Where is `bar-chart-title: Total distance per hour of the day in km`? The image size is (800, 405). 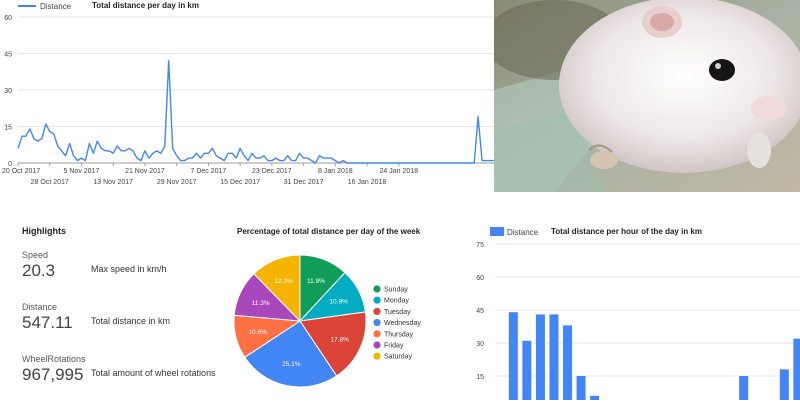 bar-chart-title: Total distance per hour of the day in km is located at coordinates (626, 231).